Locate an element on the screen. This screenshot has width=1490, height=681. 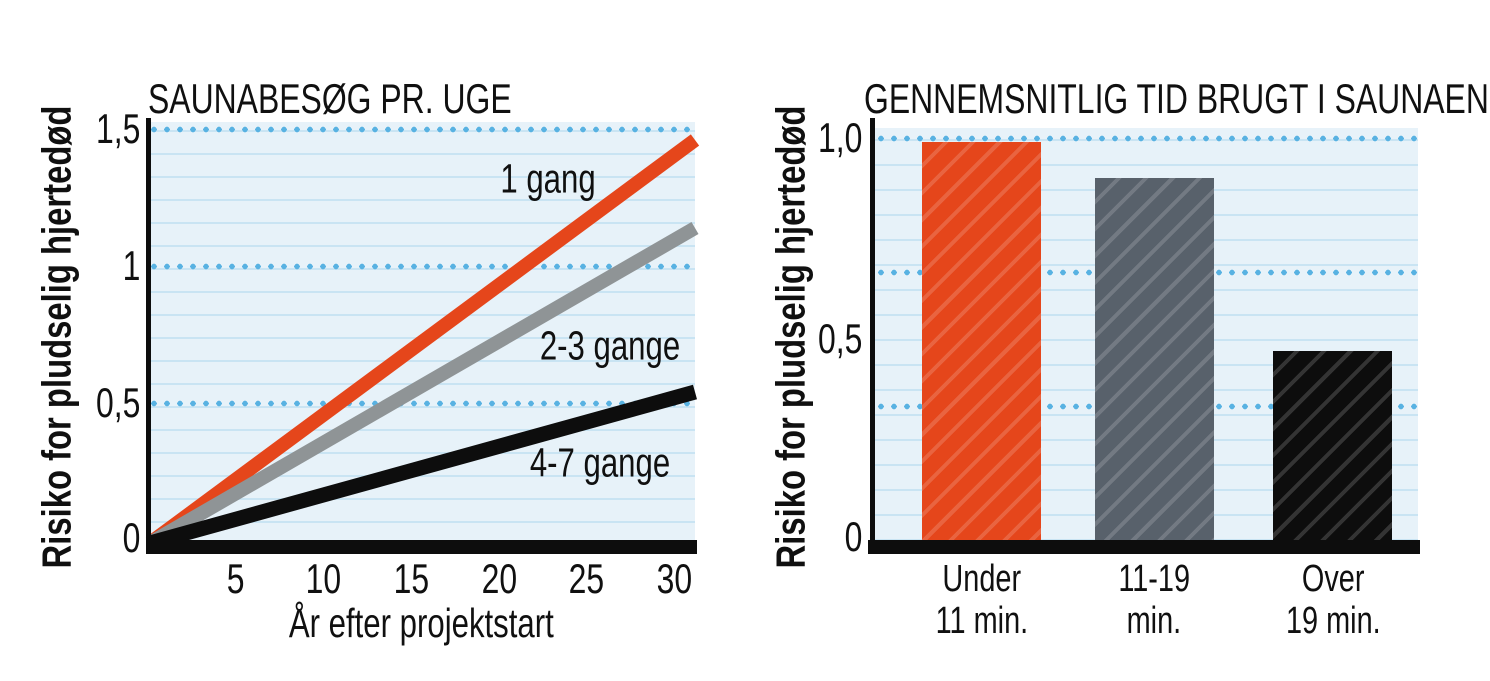
left-y-tick-1-5: 1,5 is located at coordinates (117, 128).